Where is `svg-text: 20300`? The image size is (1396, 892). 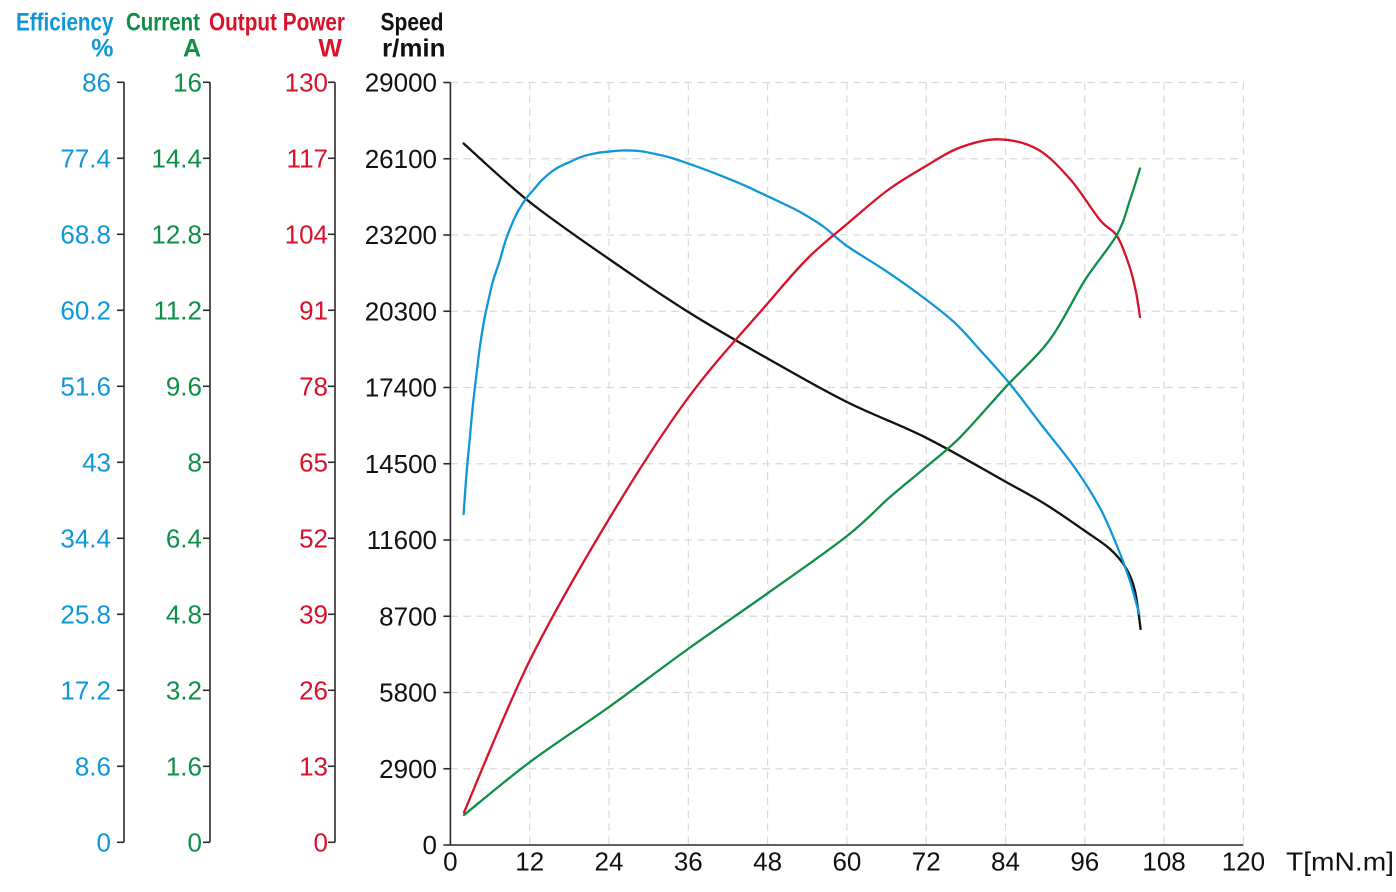
svg-text: 20300 is located at coordinates (401, 311).